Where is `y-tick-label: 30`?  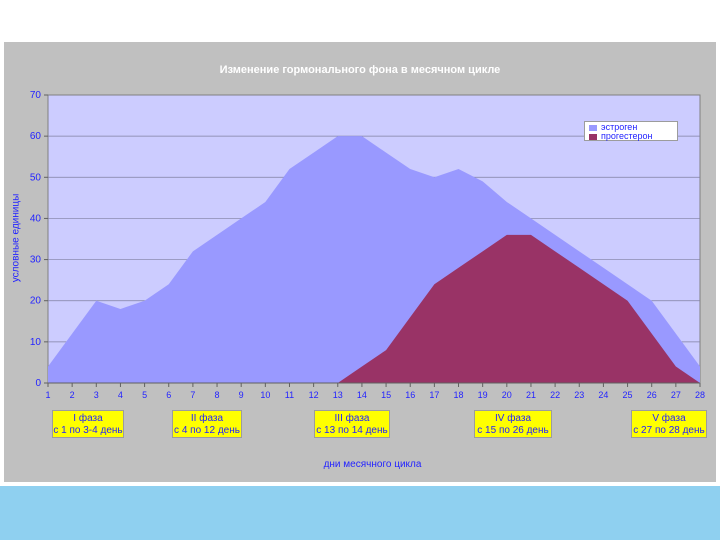 y-tick-label: 30 is located at coordinates (36, 260).